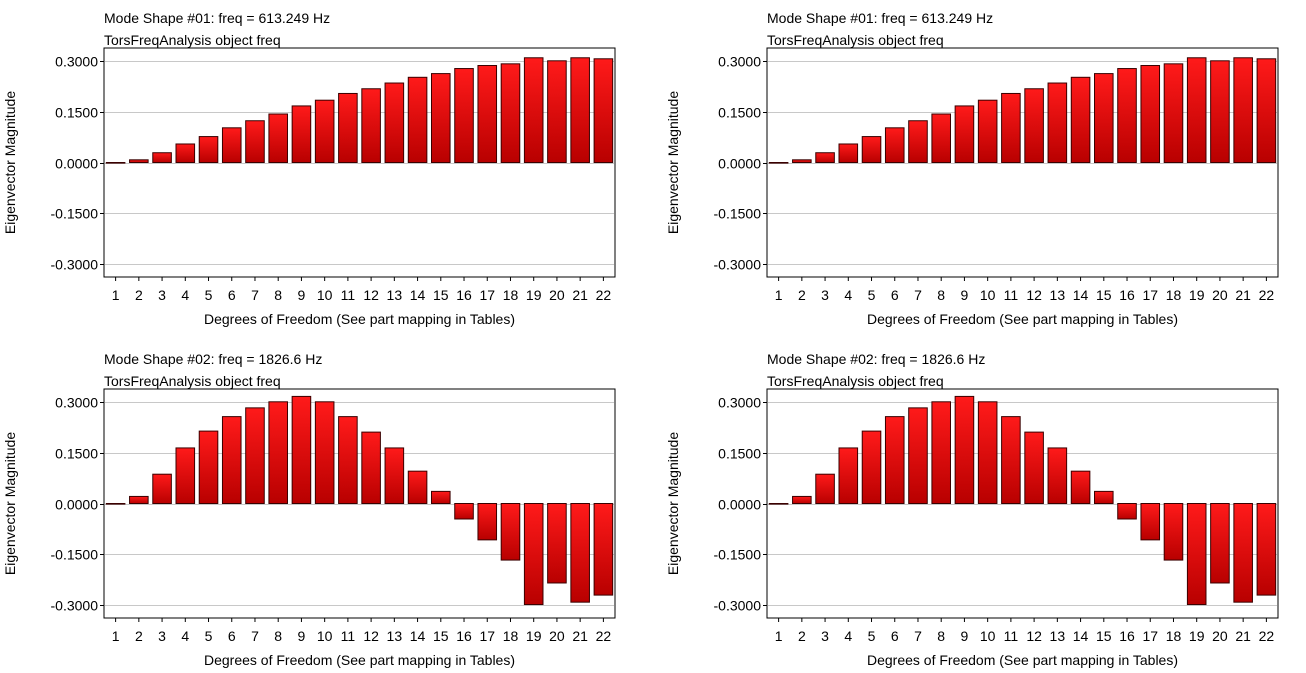 The image size is (1306, 673). What do you see at coordinates (1081, 636) in the screenshot?
I see `x-tick-label: 14` at bounding box center [1081, 636].